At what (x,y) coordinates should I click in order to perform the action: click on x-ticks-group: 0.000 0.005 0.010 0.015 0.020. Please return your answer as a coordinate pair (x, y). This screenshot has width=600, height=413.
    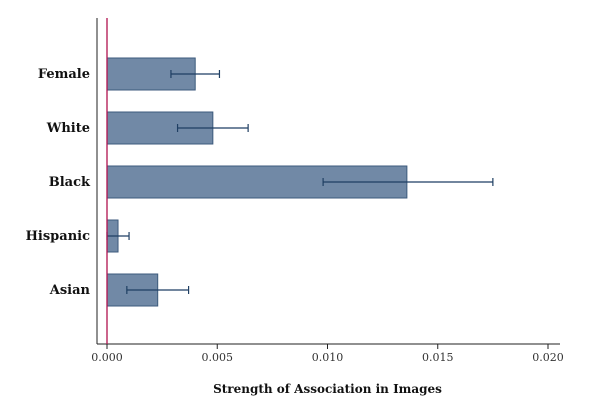
    Looking at the image, I should click on (327, 354).